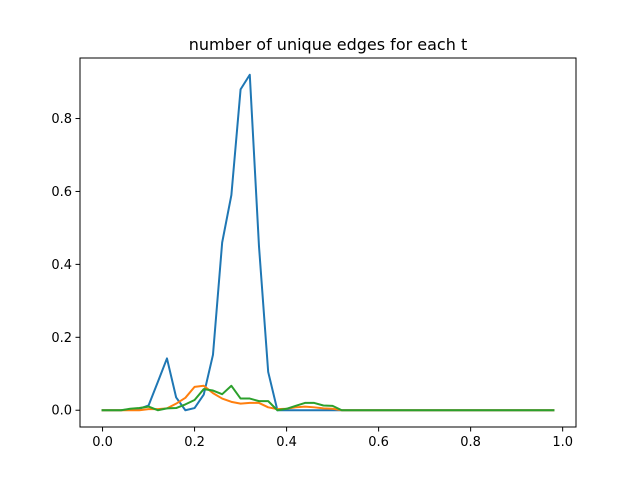  I want to click on y-tick-label: 0.2, so click(61, 338).